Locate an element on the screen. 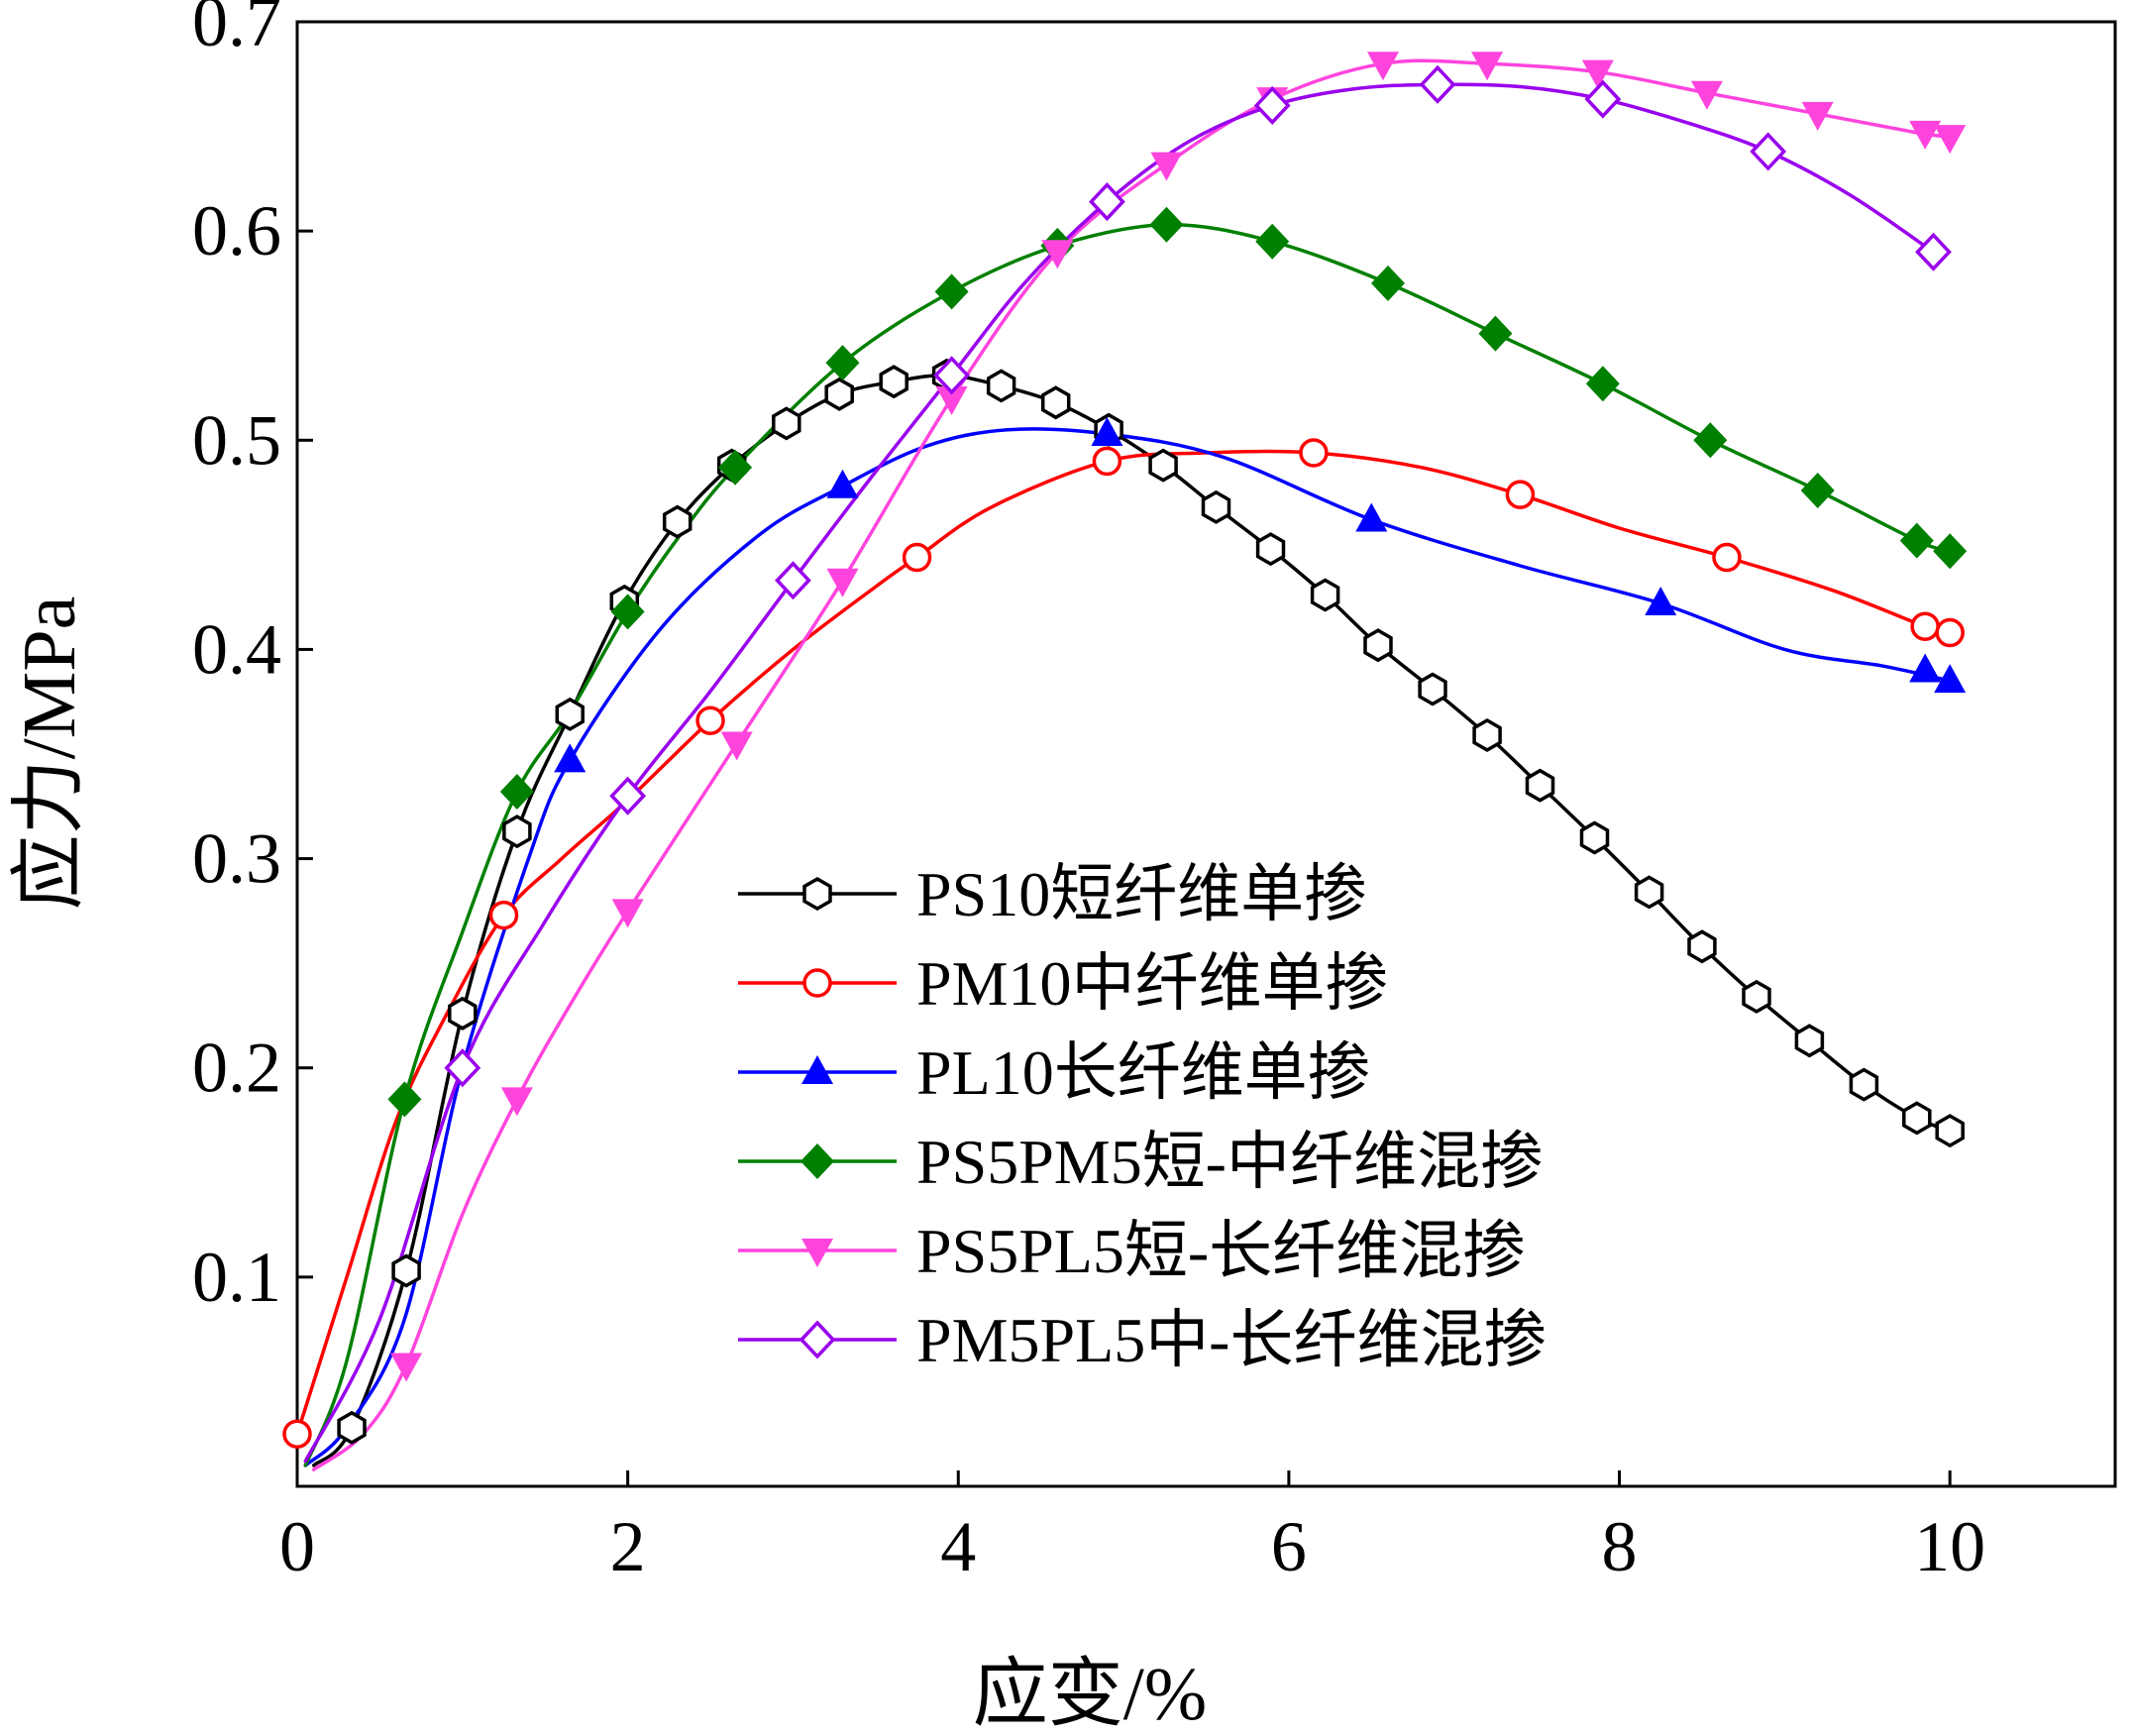 This screenshot has height=1736, width=2133. y-tick-label: 0.7 is located at coordinates (236, 30).